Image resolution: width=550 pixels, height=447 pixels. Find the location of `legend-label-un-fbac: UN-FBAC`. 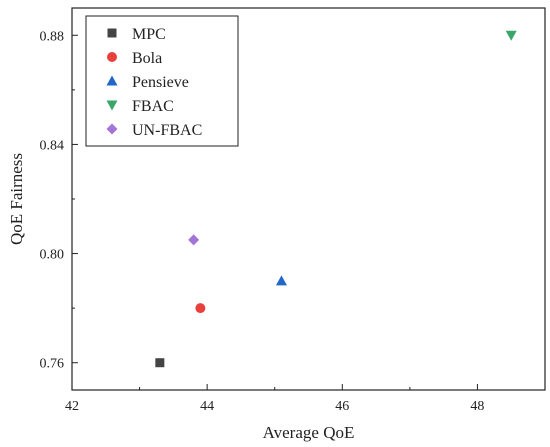

legend-label-un-fbac: UN-FBAC is located at coordinates (167, 130).